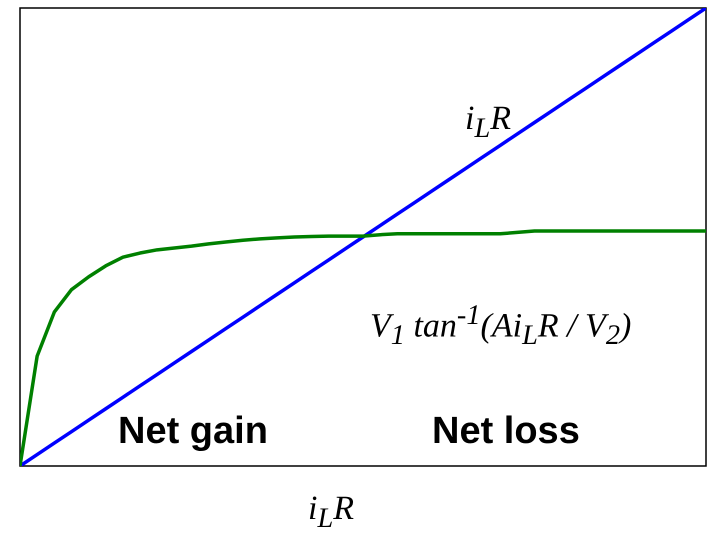 This screenshot has width=707, height=541. I want to click on x-axis-title: i$_{L}$R, so click(331, 512).